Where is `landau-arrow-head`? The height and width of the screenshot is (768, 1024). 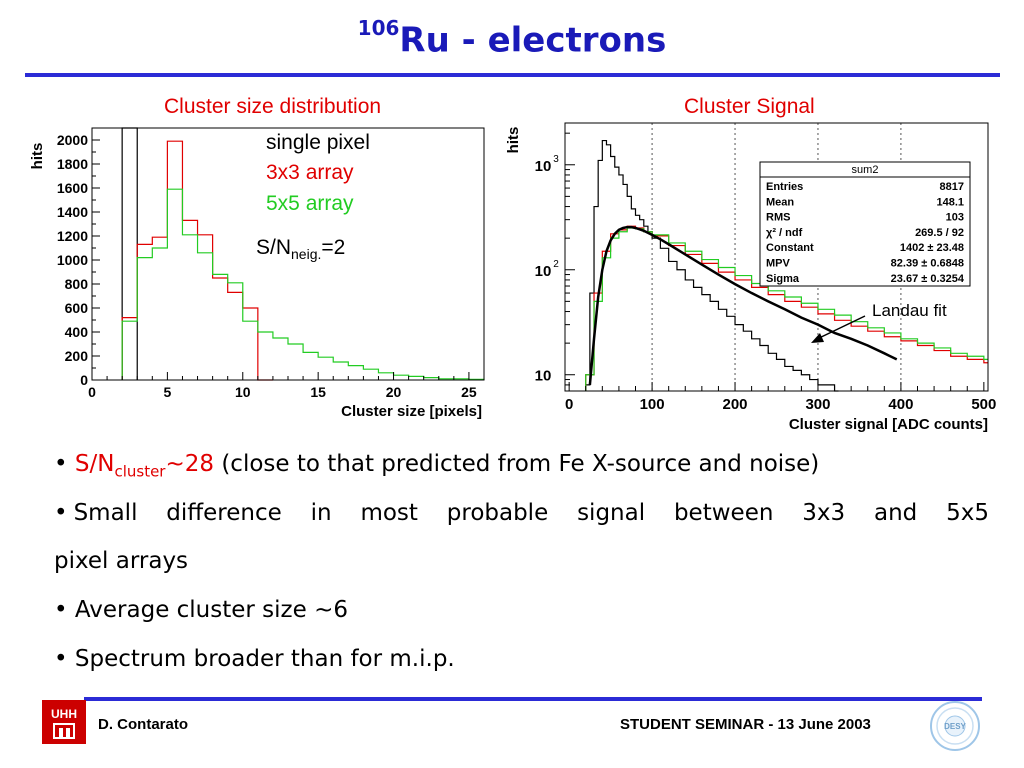
landau-arrow-head is located at coordinates (817, 338).